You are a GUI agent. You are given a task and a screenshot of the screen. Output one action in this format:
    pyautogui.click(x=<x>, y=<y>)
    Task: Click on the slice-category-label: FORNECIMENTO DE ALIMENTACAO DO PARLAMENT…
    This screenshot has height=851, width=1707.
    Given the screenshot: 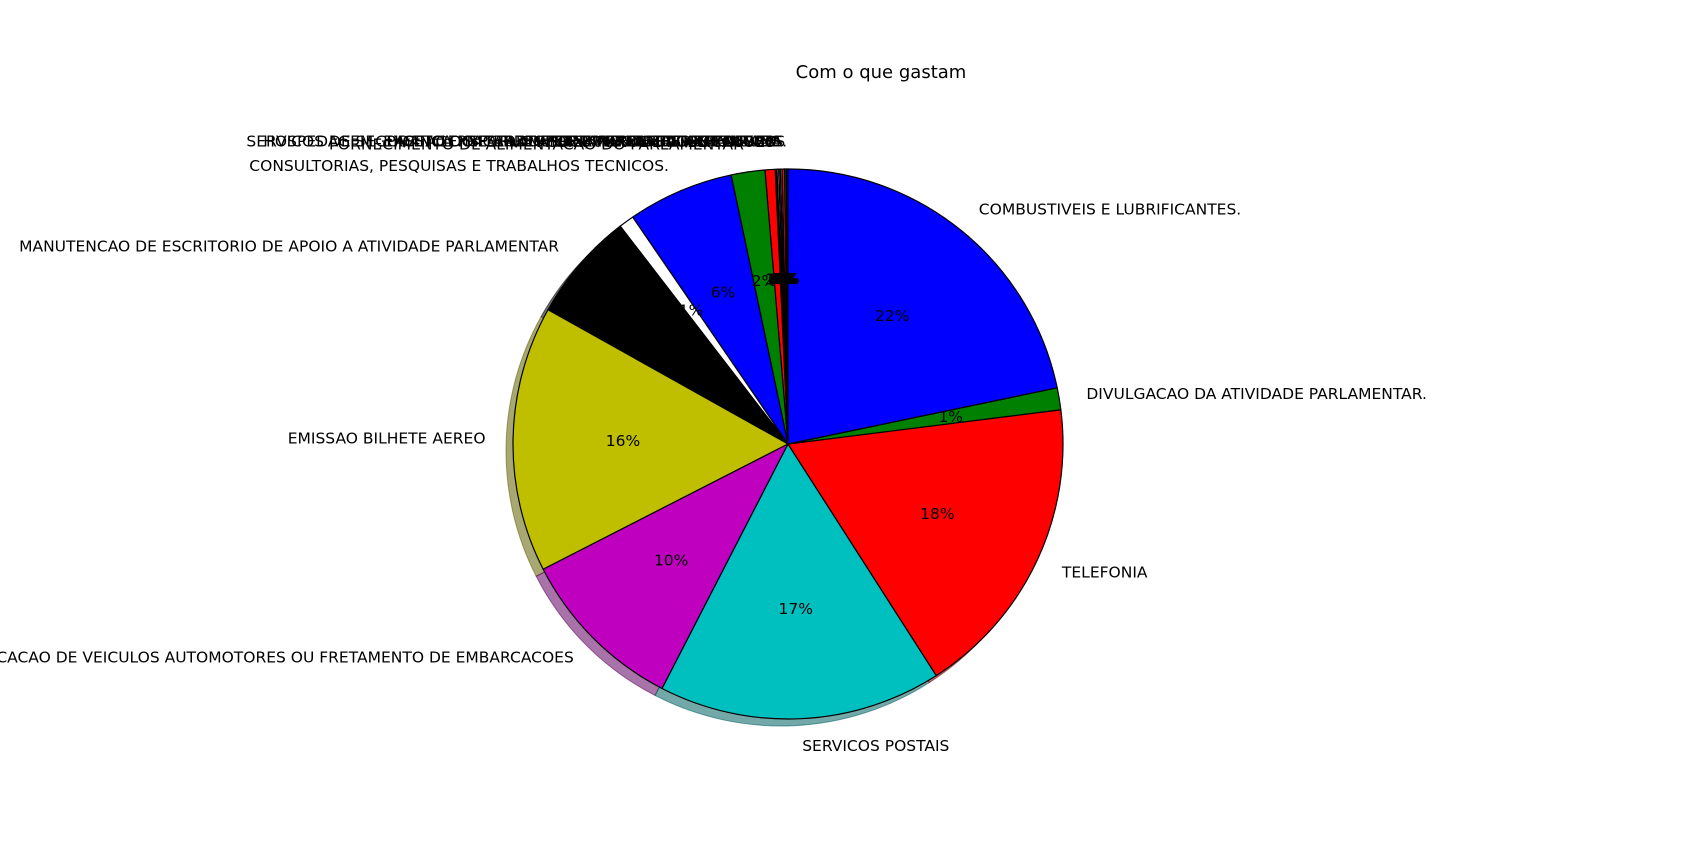 What is the action you would take?
    pyautogui.click(x=536, y=145)
    